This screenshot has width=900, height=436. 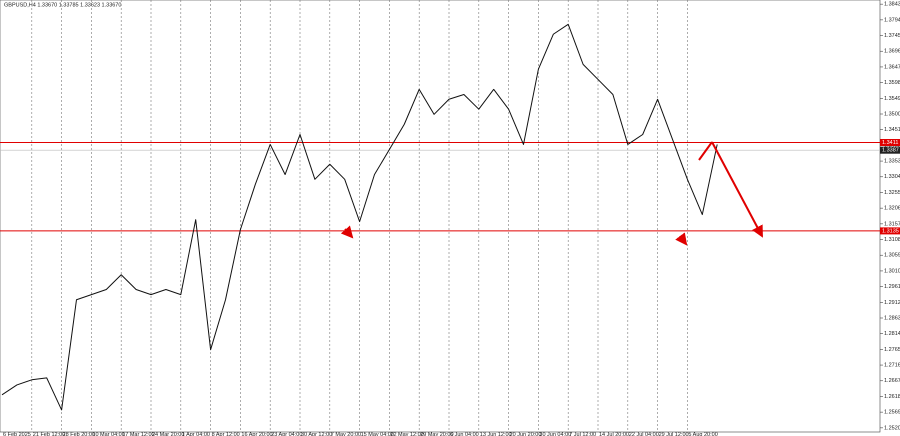 I want to click on y-tick-label: 1.3206, so click(x=892, y=209).